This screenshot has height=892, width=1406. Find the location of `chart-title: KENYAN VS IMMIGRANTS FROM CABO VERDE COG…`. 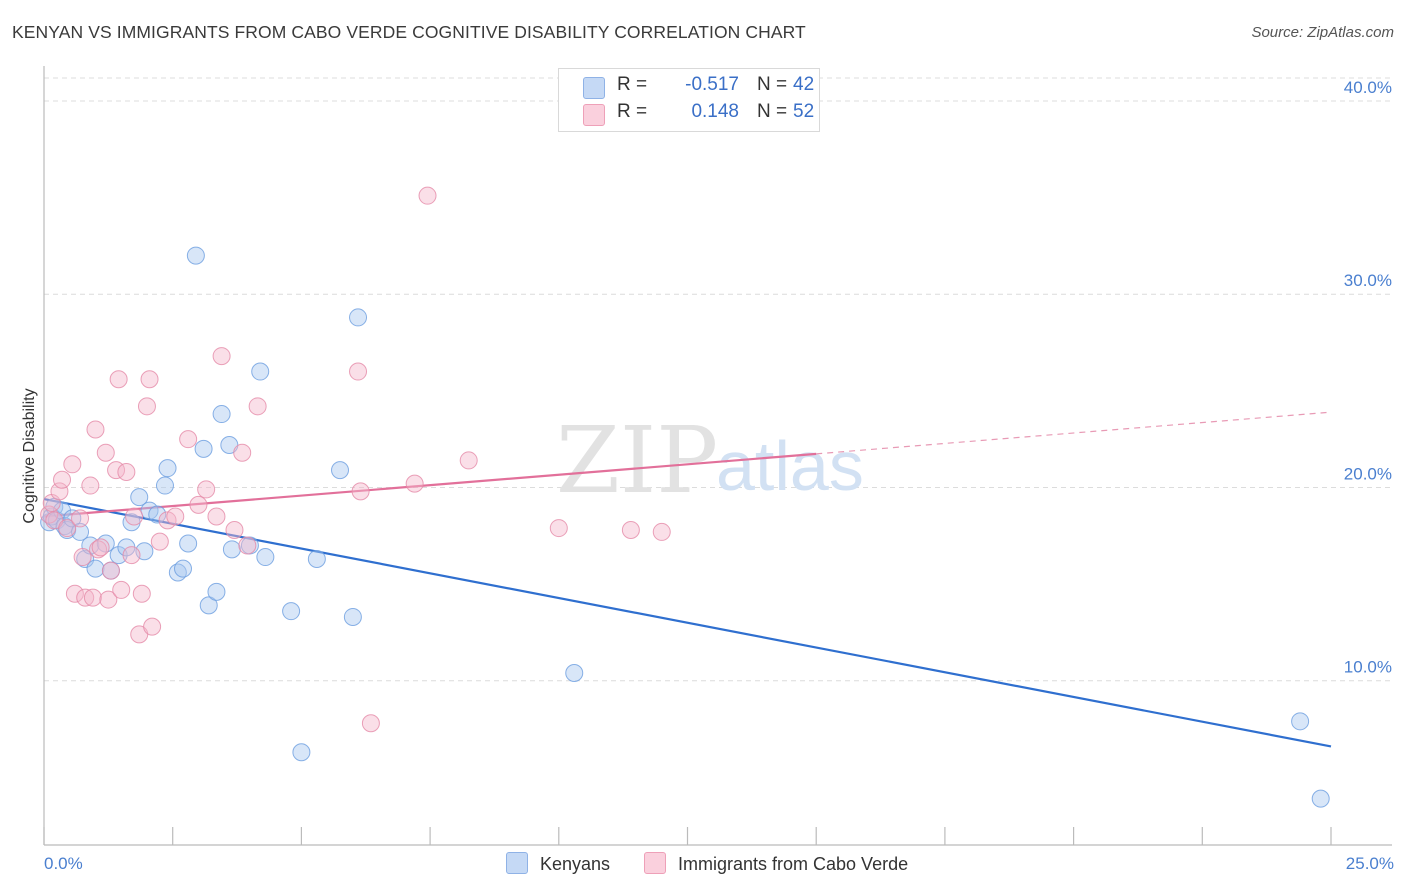

chart-title: KENYAN VS IMMIGRANTS FROM CABO VERDE COG… is located at coordinates (409, 32).